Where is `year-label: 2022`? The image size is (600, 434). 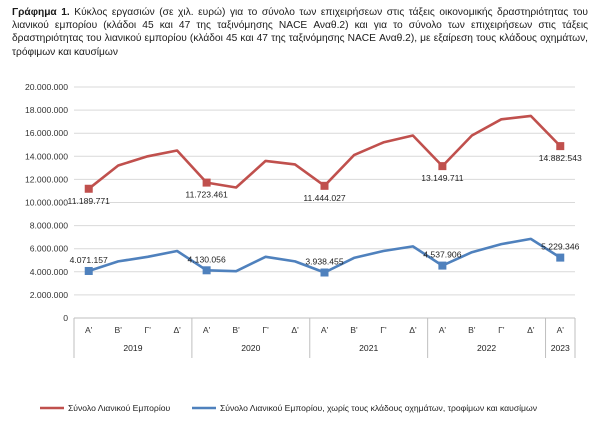
year-label: 2022 is located at coordinates (486, 348).